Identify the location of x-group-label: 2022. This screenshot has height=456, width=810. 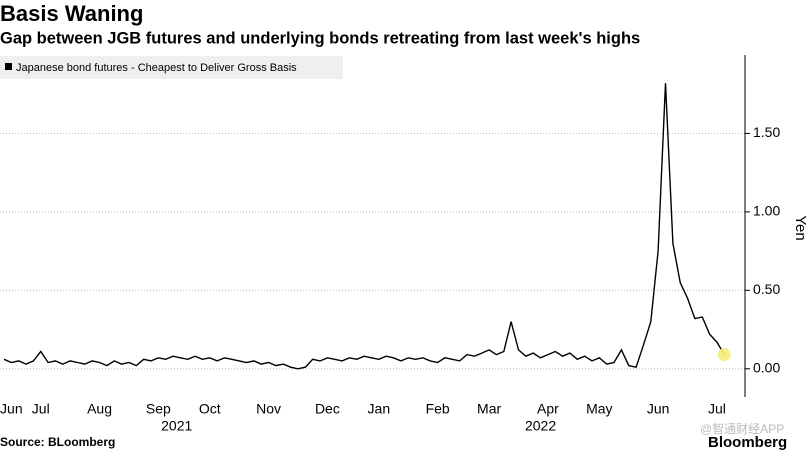
(540, 426).